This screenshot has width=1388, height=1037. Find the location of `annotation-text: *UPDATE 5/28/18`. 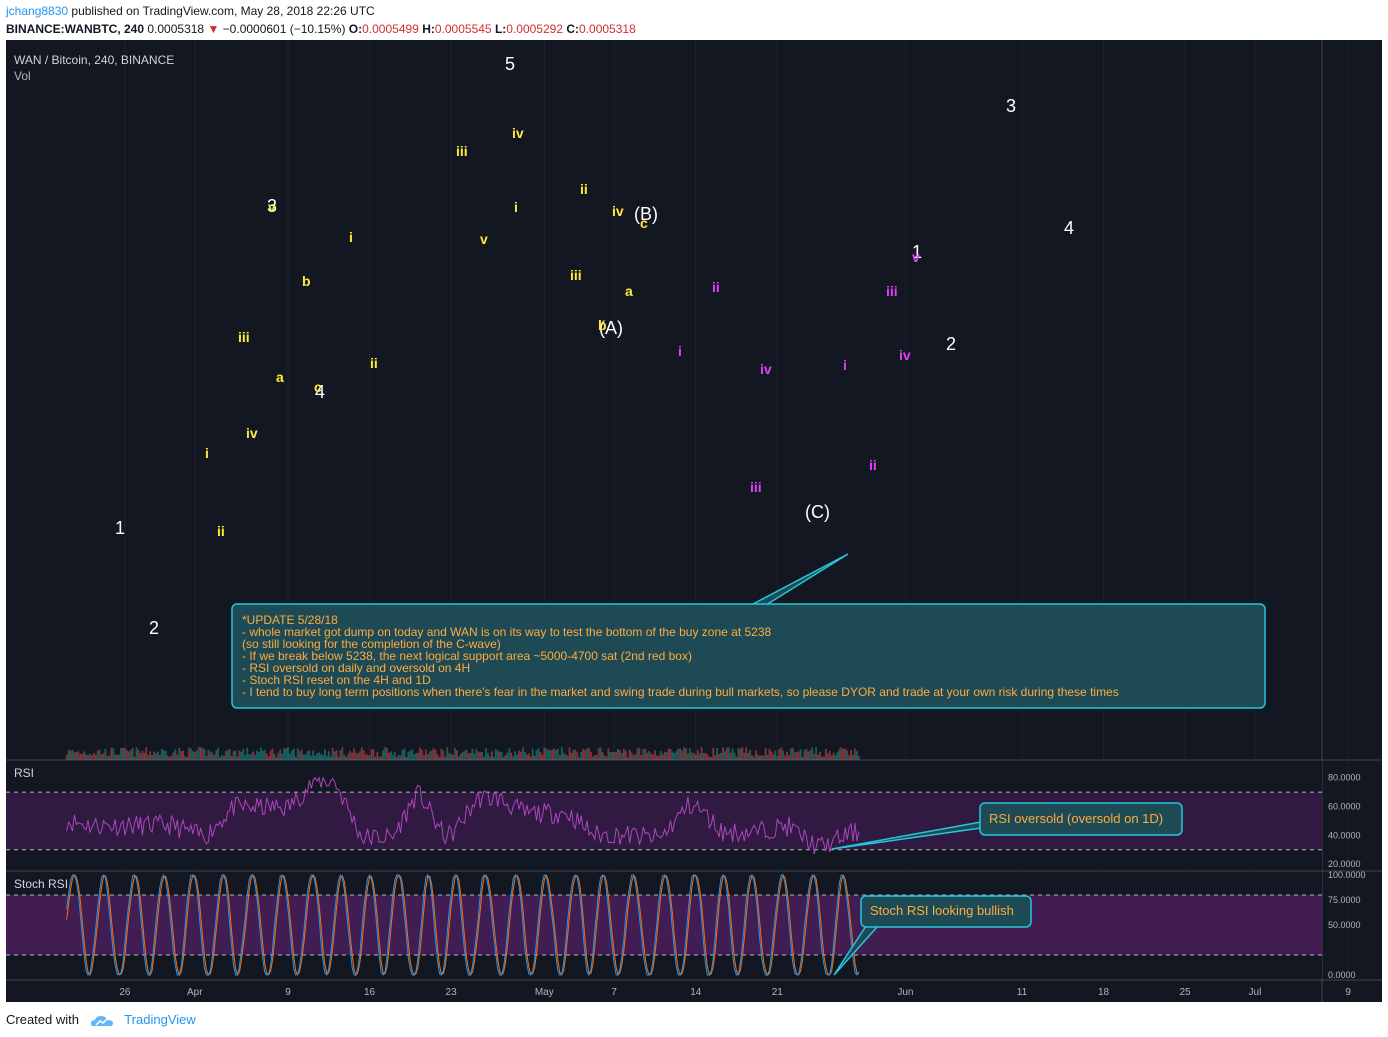

annotation-text: *UPDATE 5/28/18 is located at coordinates (290, 620).